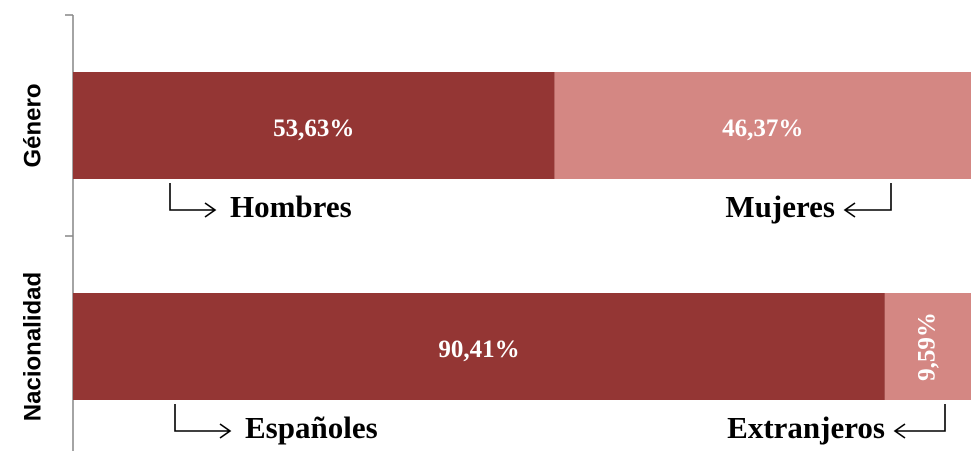 The height and width of the screenshot is (451, 971). What do you see at coordinates (32, 125) in the screenshot?
I see `category-label: Género` at bounding box center [32, 125].